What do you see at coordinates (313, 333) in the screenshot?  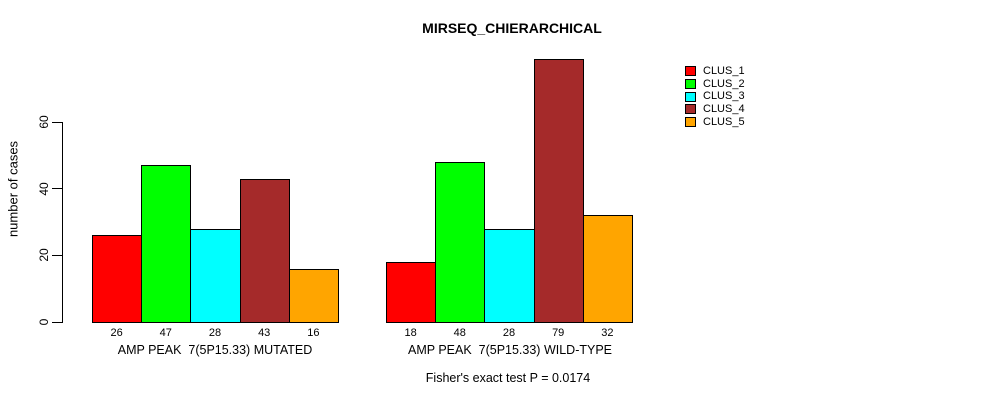 I see `bar-value-label: 16` at bounding box center [313, 333].